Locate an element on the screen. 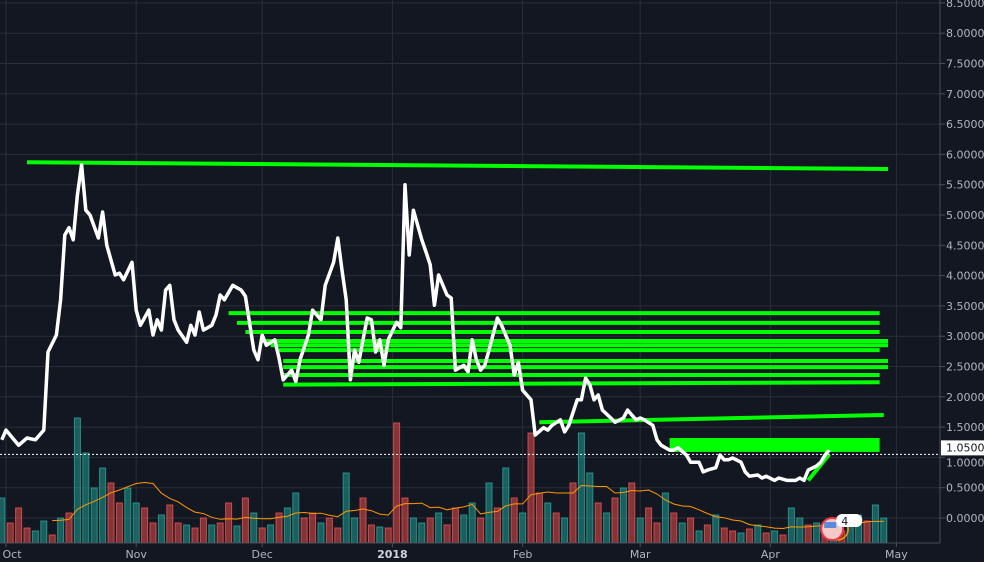  y-tick-label: 1.0000 is located at coordinates (965, 462).